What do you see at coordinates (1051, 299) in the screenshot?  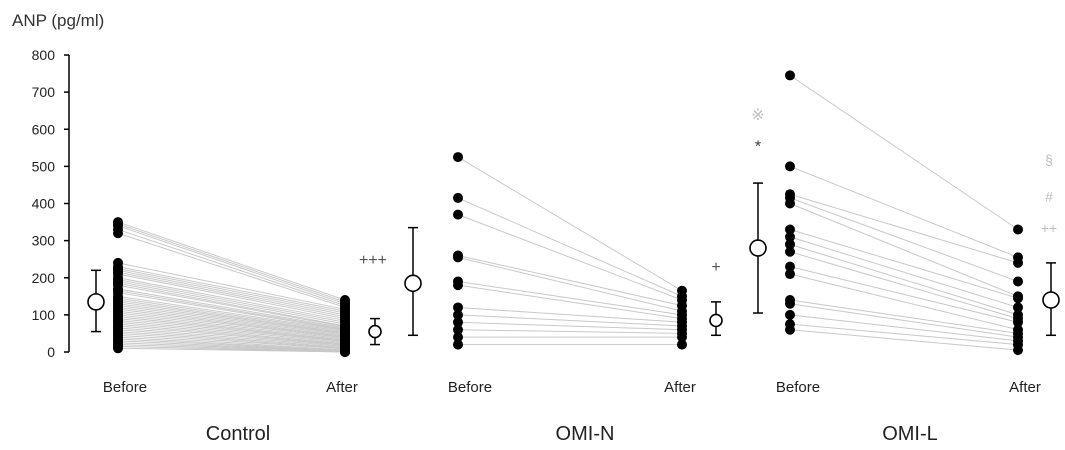 I see `summary-omi-l-after` at bounding box center [1051, 299].